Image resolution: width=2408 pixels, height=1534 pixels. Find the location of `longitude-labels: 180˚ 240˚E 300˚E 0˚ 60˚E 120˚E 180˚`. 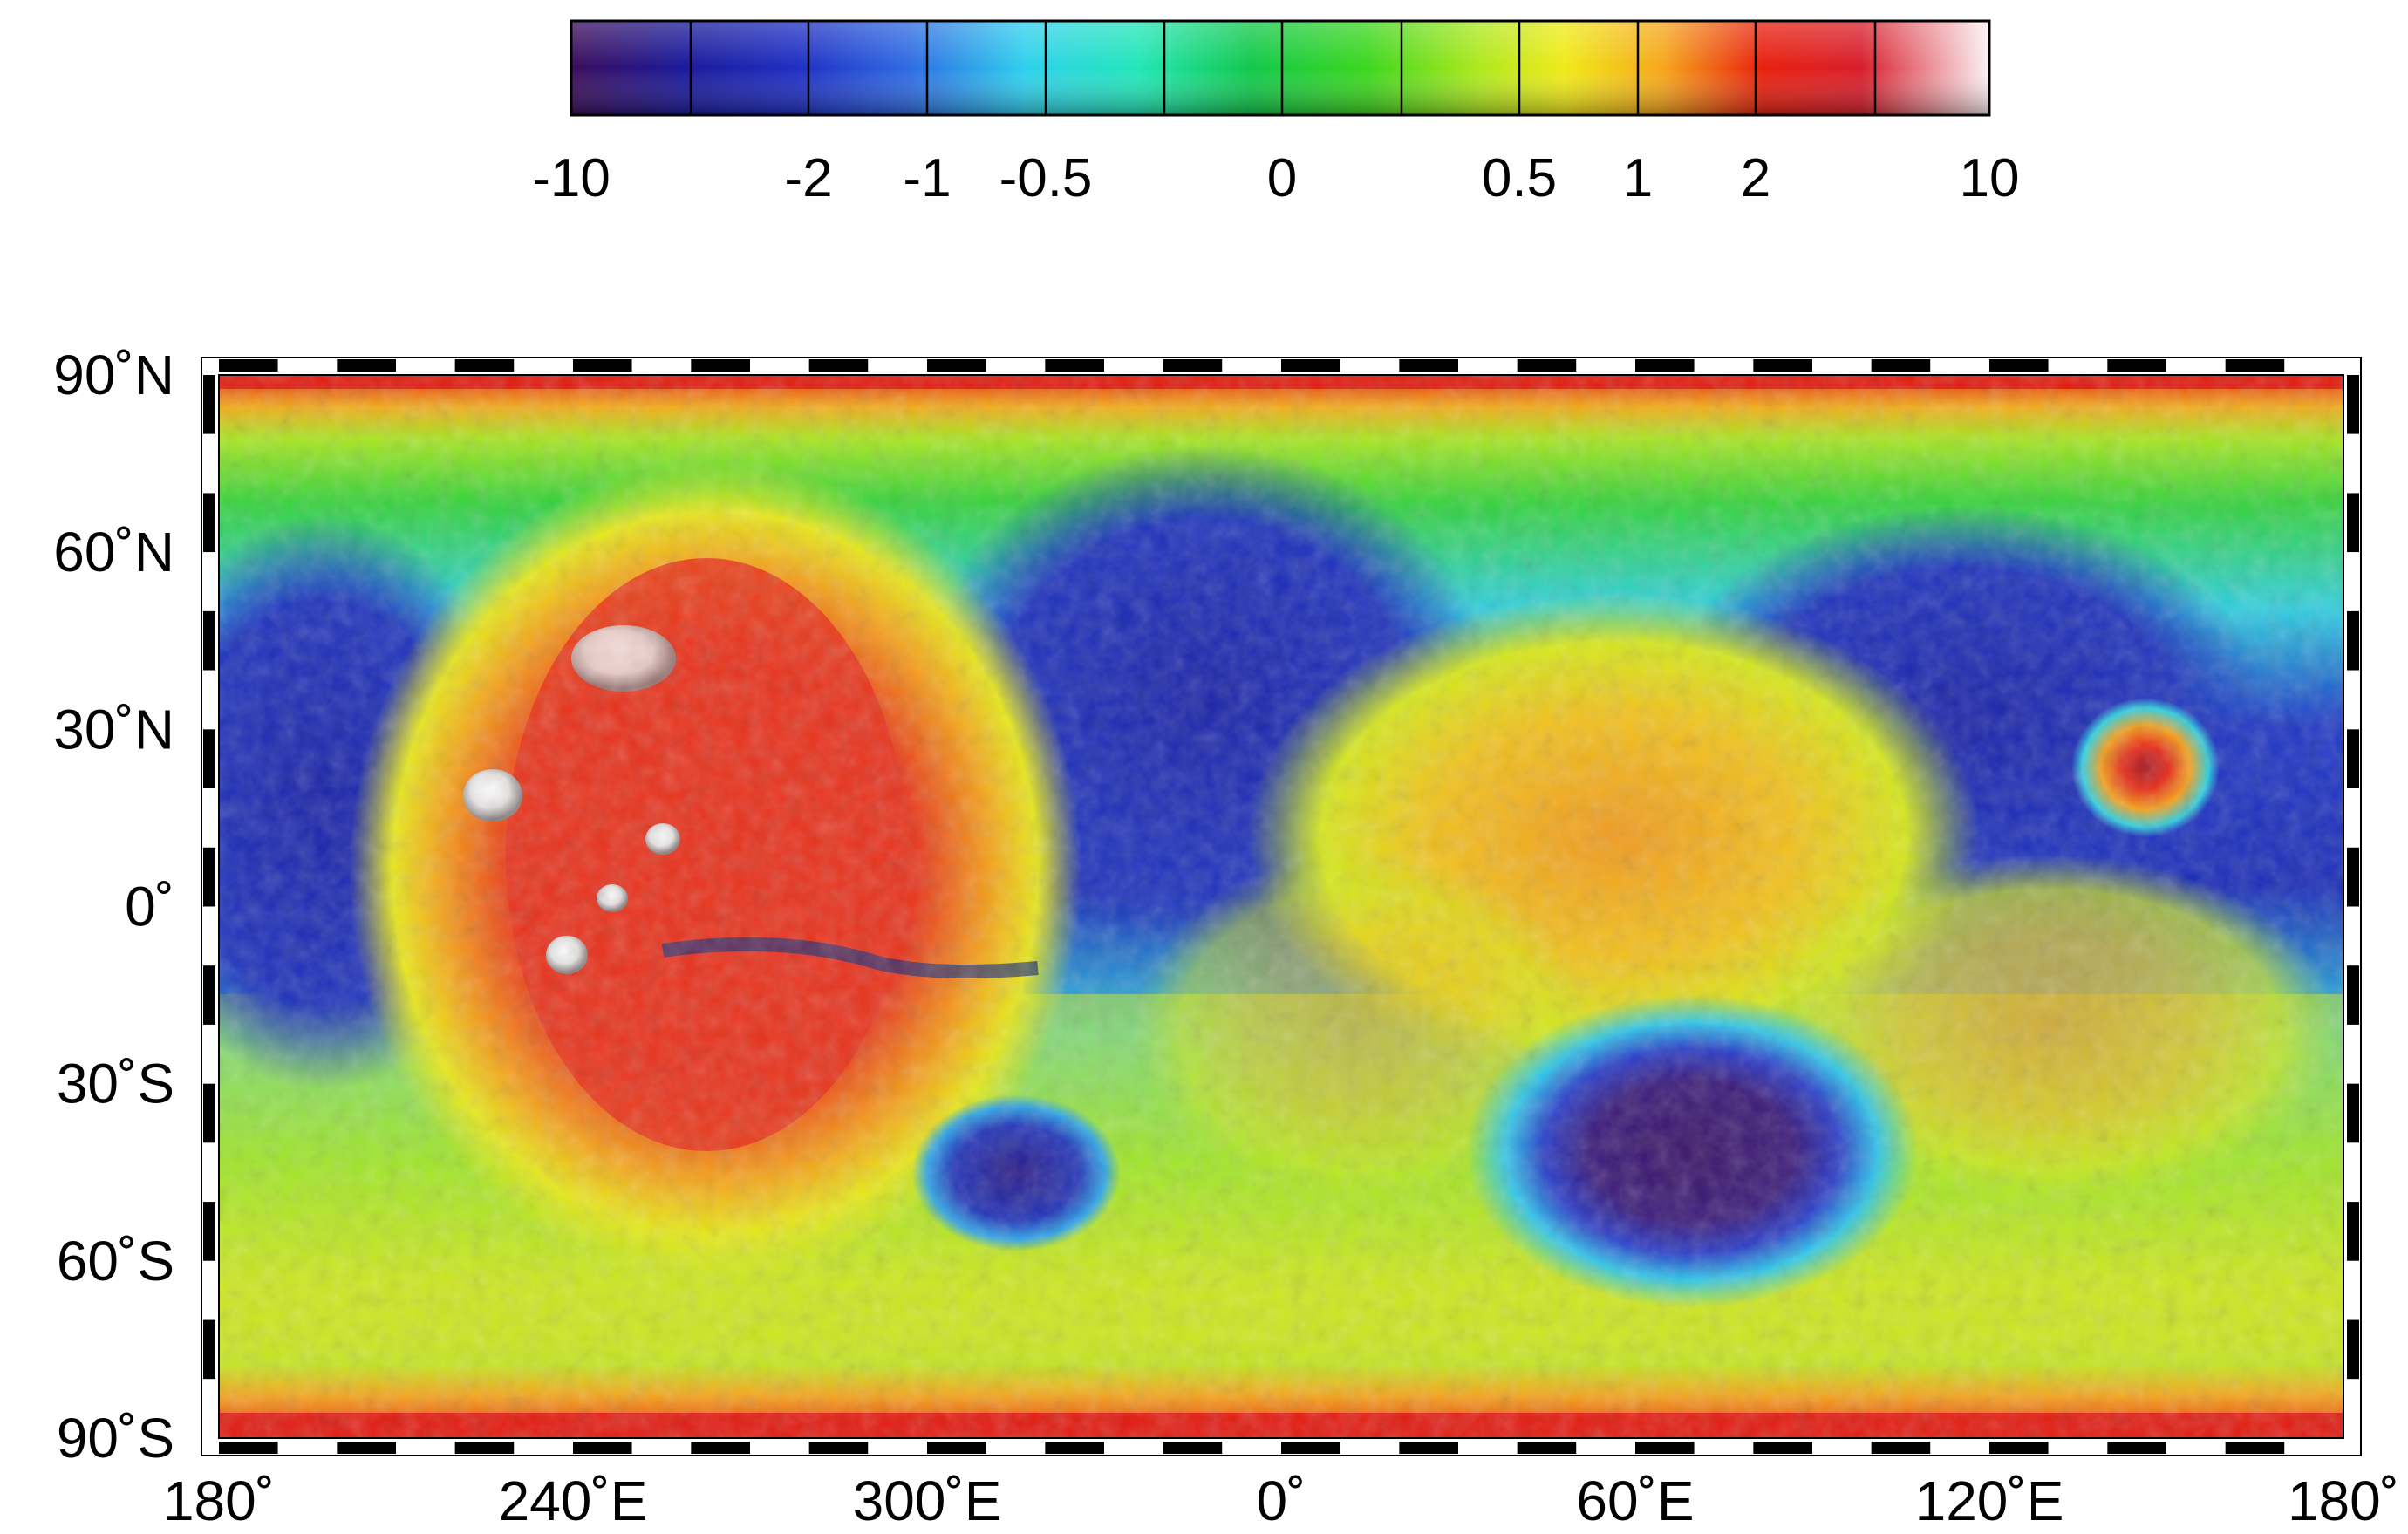

longitude-labels: 180˚ 240˚E 300˚E 0˚ 60˚E 120˚E 180˚ is located at coordinates (1281, 1500).